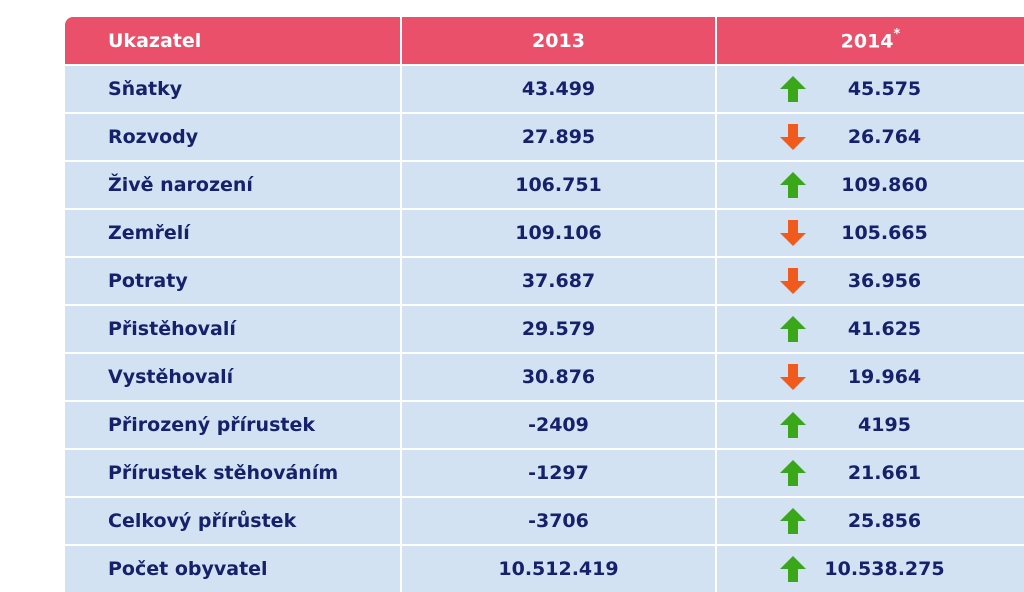 The width and height of the screenshot is (1024, 592). I want to click on value-2014-cell: 105.665, so click(870, 232).